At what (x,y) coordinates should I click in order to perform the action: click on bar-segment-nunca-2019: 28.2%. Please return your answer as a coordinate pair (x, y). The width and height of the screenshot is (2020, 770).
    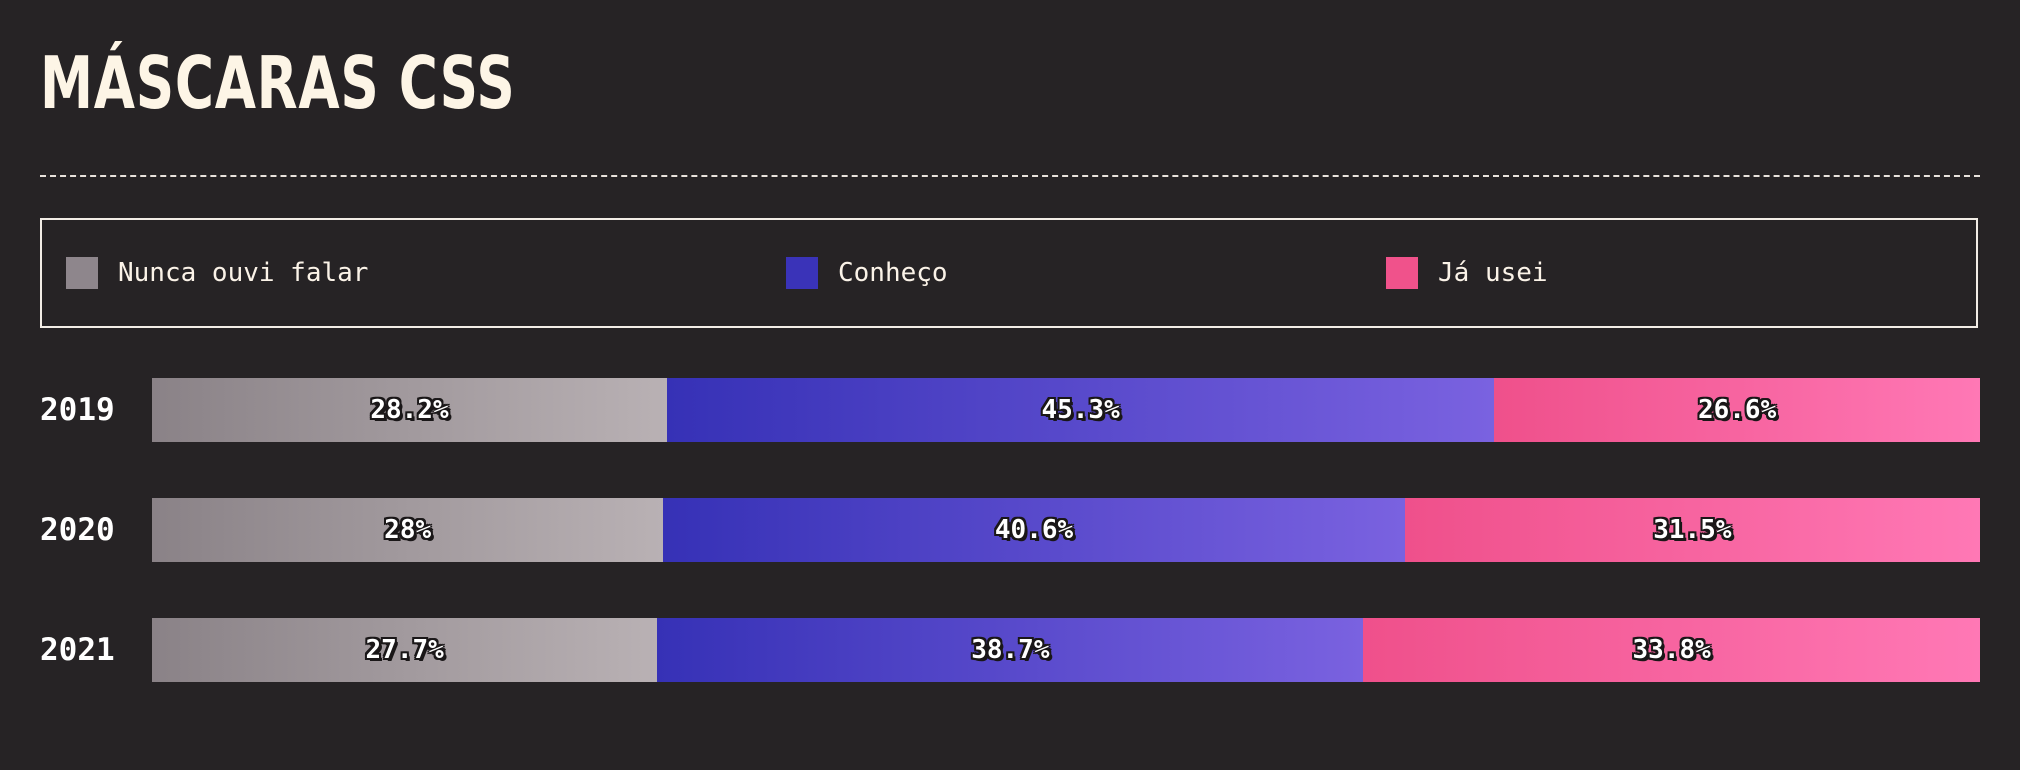
    Looking at the image, I should click on (409, 410).